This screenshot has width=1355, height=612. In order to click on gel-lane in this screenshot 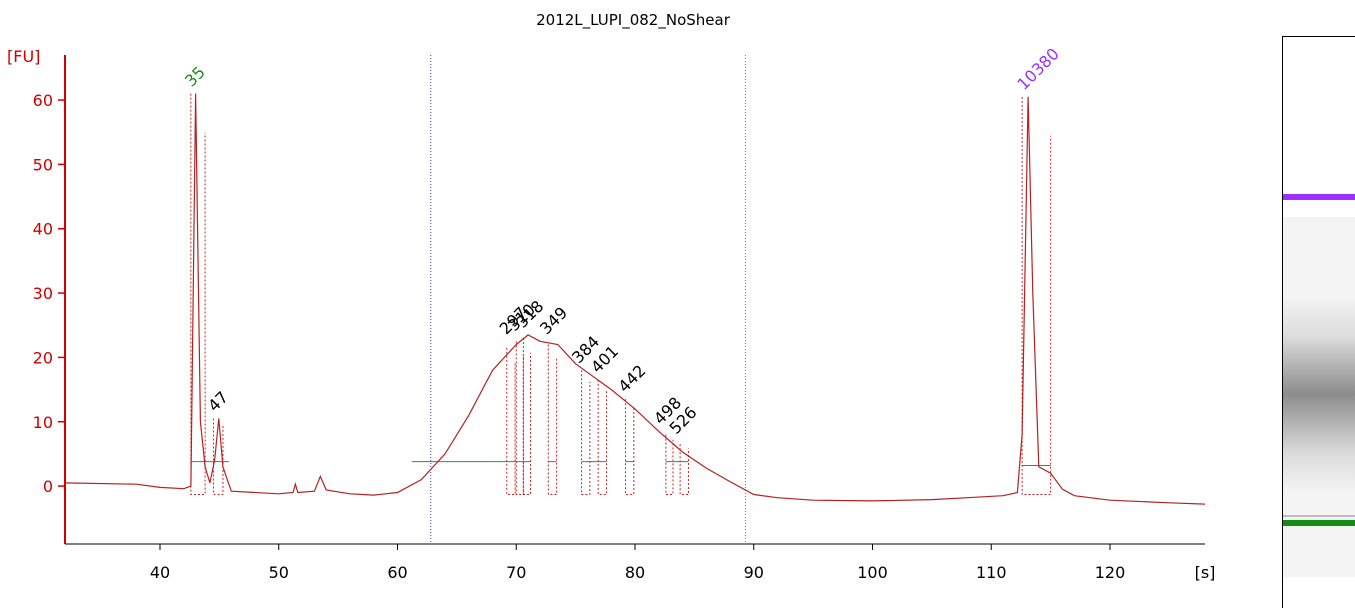, I will do `click(1319, 385)`.